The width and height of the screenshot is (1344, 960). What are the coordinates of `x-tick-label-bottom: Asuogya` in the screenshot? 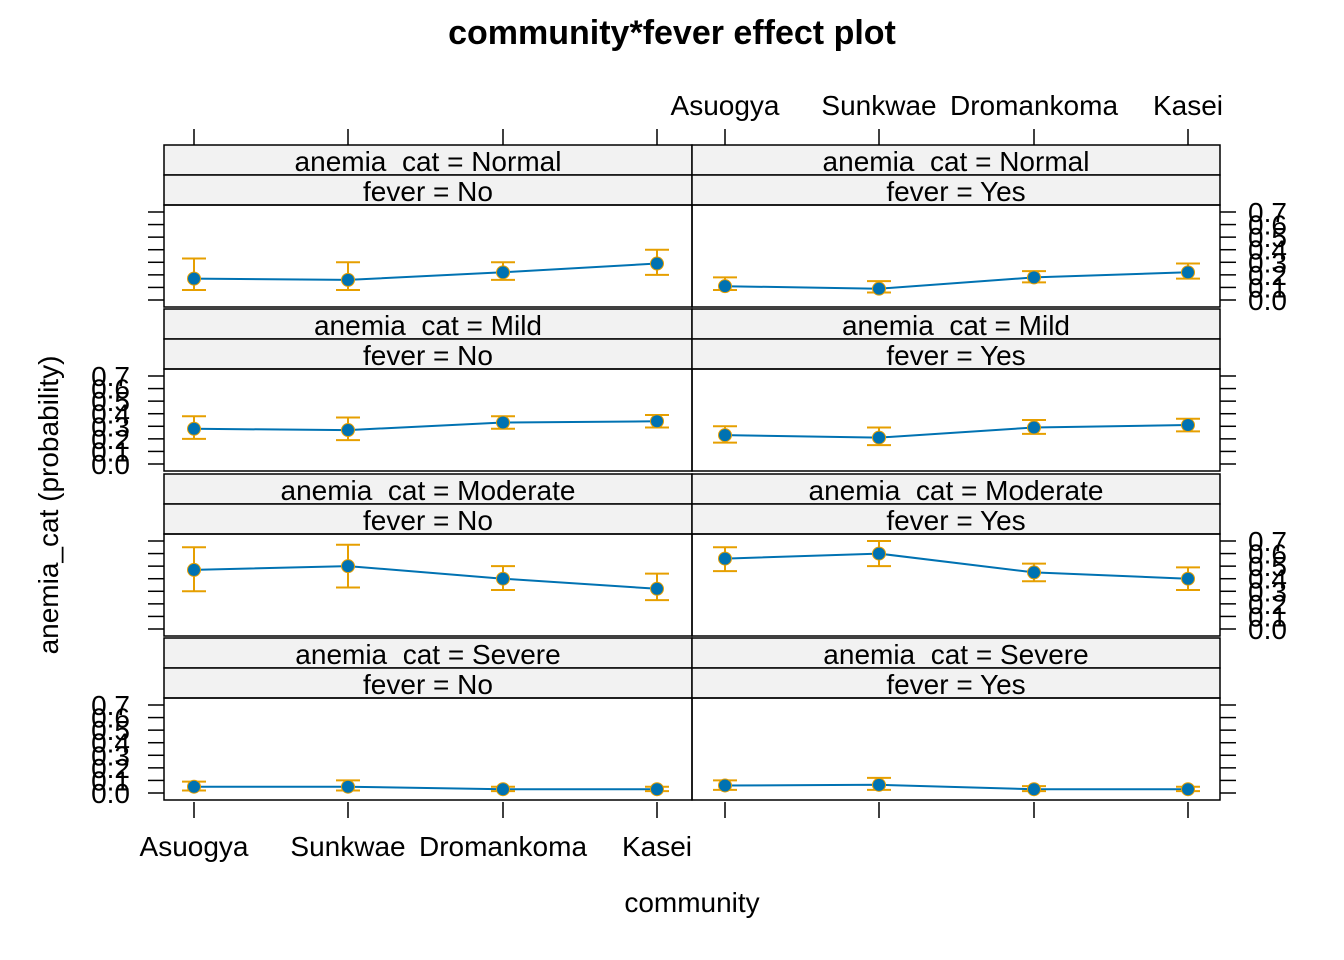 It's located at (194, 846).